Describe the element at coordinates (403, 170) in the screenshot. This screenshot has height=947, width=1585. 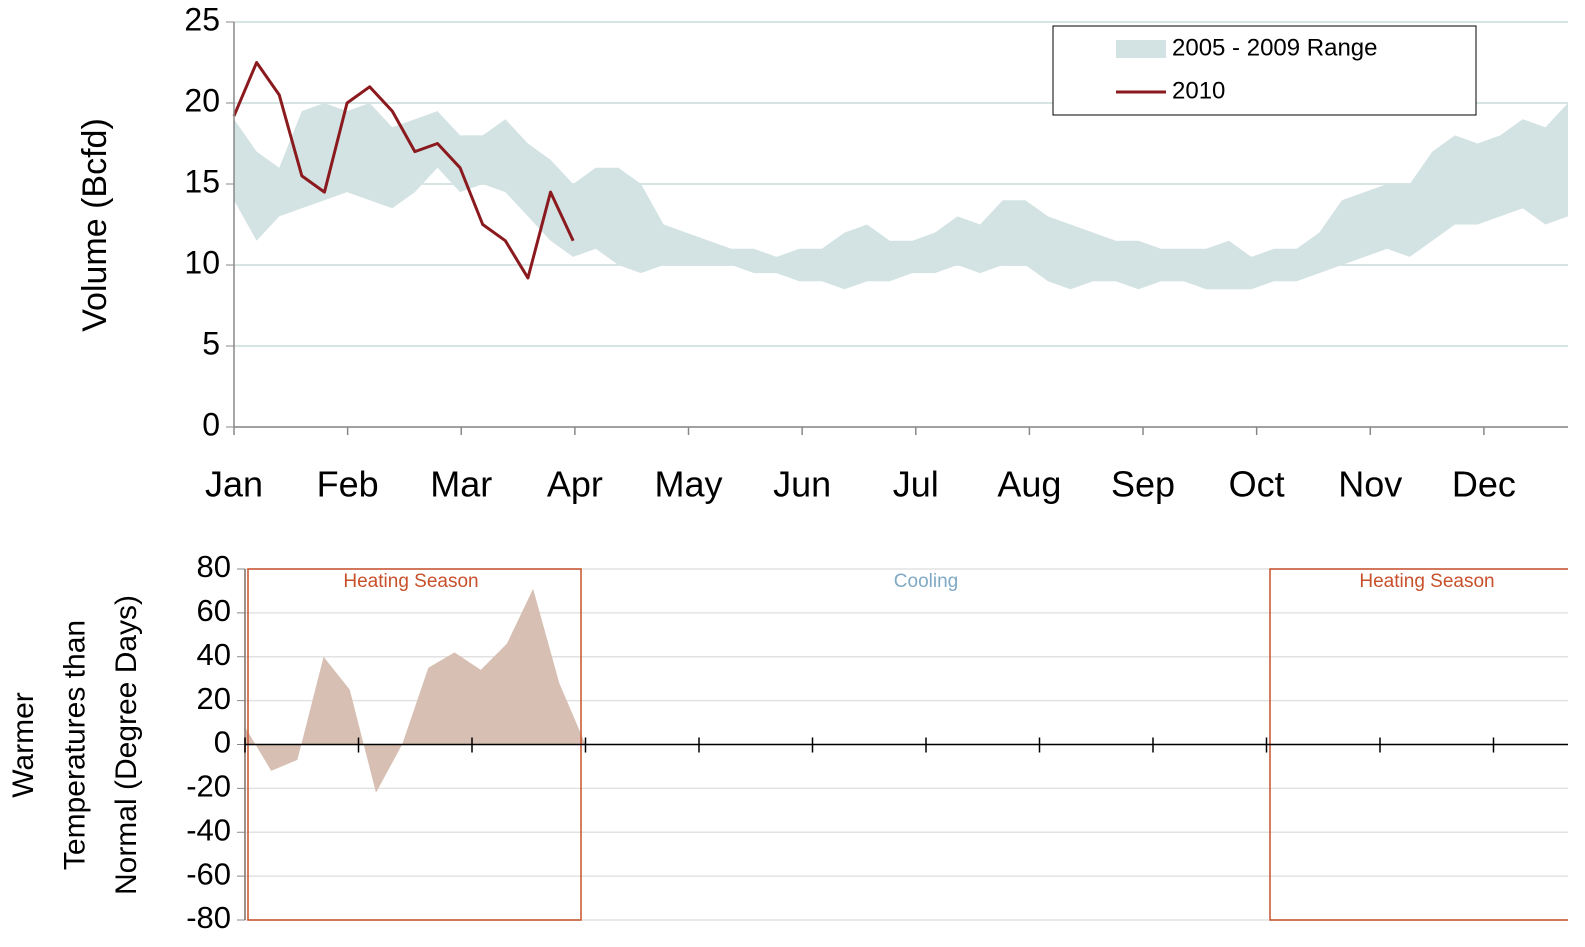
I see `line-2010` at that location.